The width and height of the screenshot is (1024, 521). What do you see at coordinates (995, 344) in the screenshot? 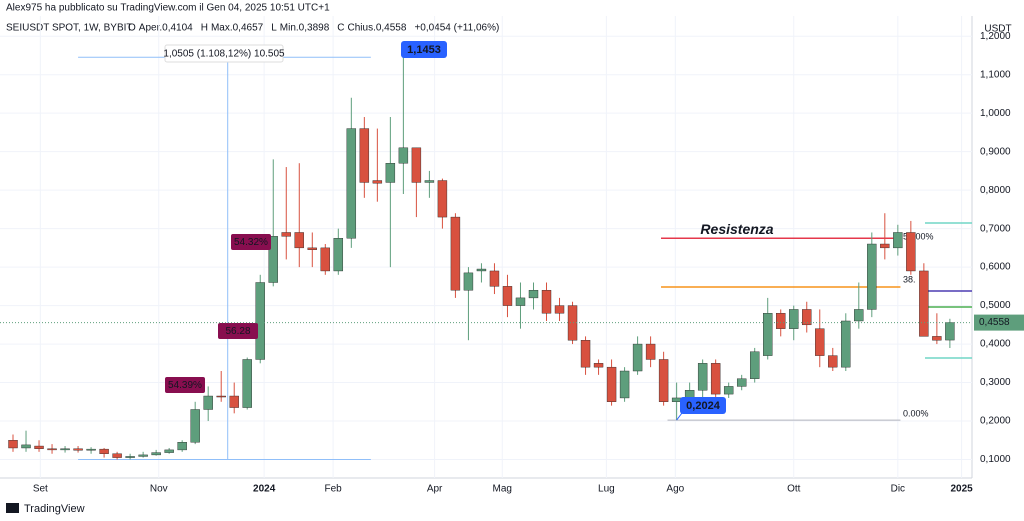
I see `y-tick-label: 0,4000` at bounding box center [995, 344].